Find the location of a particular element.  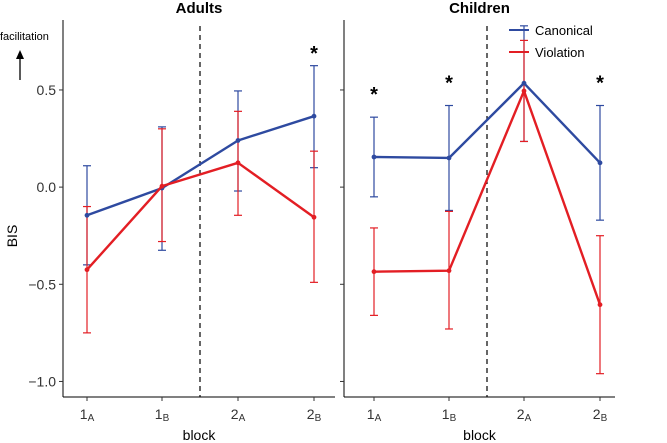

y-axis-title: BIS is located at coordinates (12, 236).